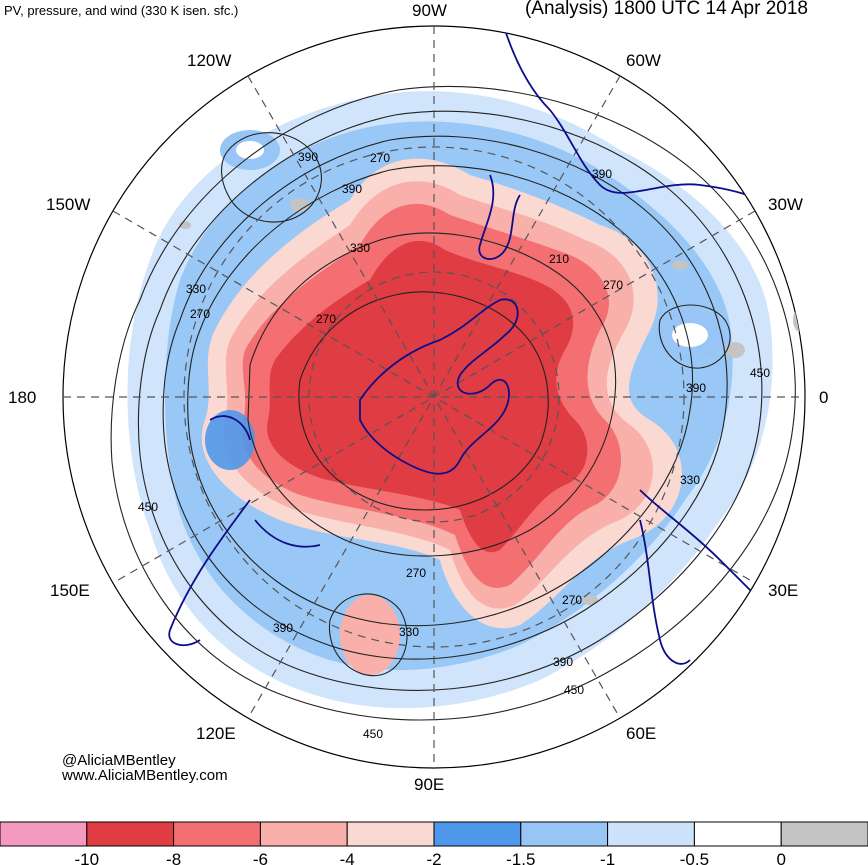 This screenshot has height=865, width=868. I want to click on colorbar: -10 -8 -6 -4 -2 -1.5 -1 -0.5 0, so click(434, 843).